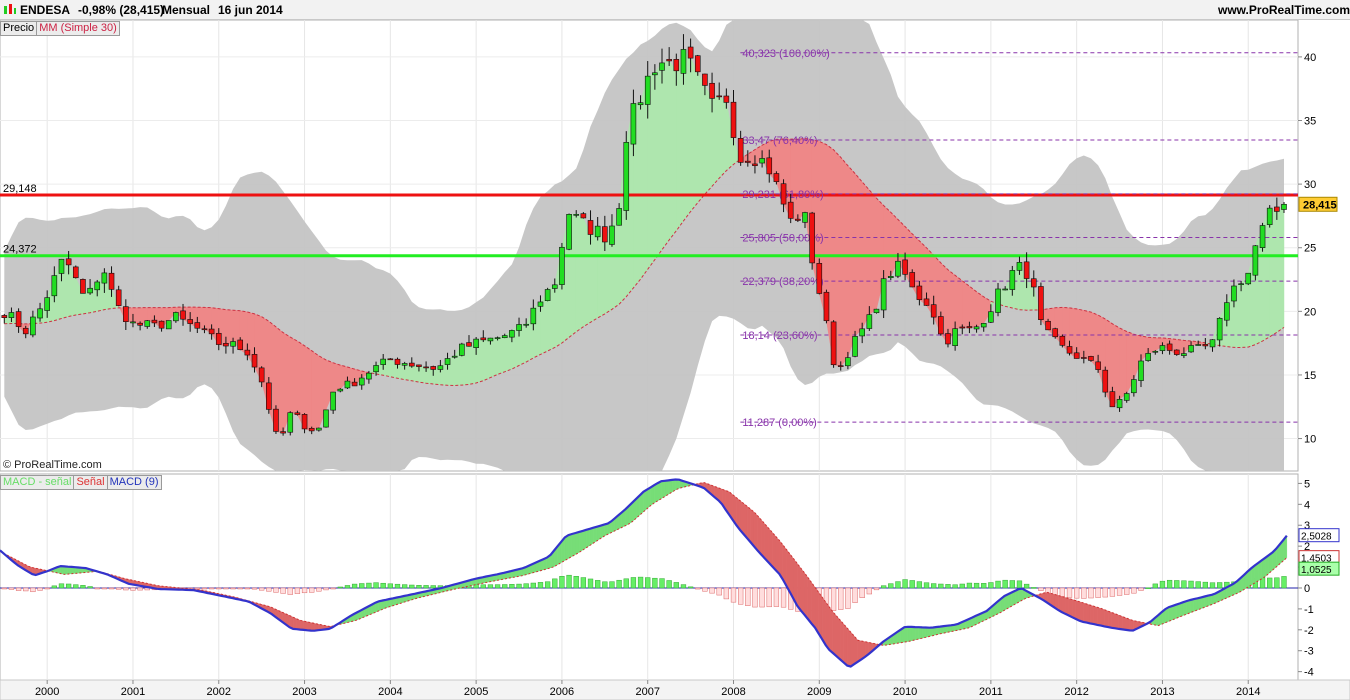 Image resolution: width=1350 pixels, height=700 pixels. I want to click on macd-value-tag, so click(1319, 568).